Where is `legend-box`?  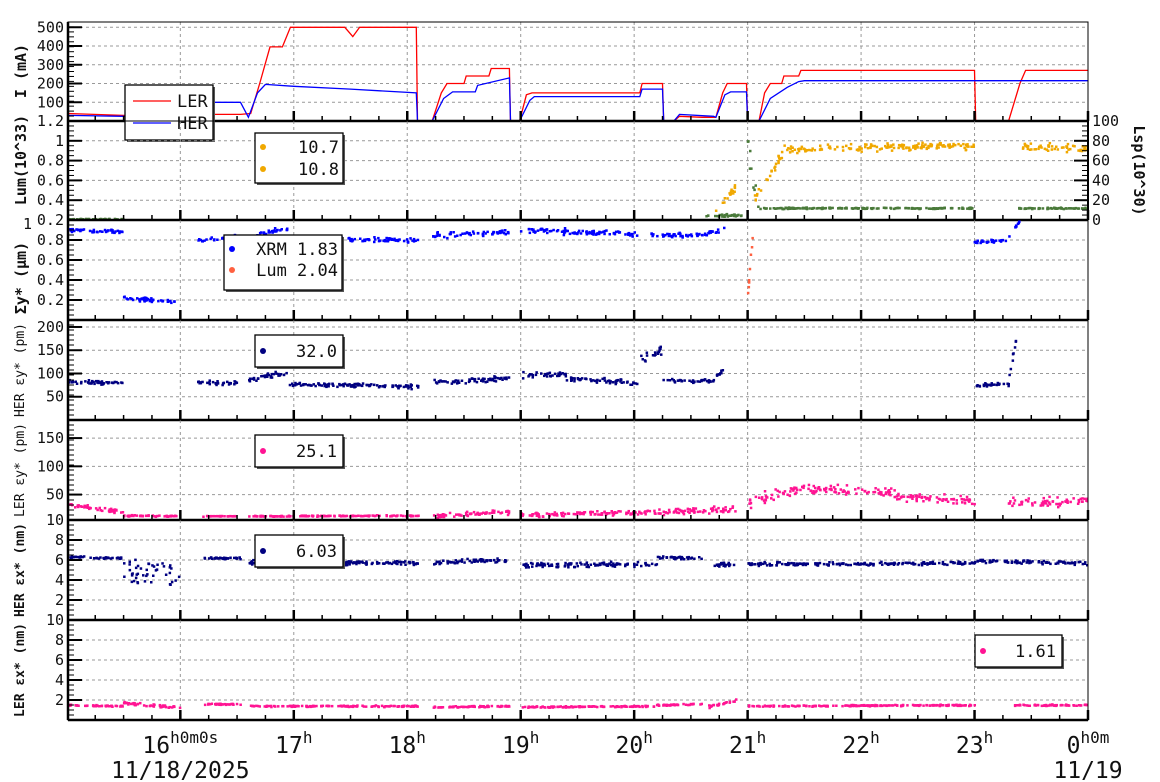
legend-box is located at coordinates (1018, 651).